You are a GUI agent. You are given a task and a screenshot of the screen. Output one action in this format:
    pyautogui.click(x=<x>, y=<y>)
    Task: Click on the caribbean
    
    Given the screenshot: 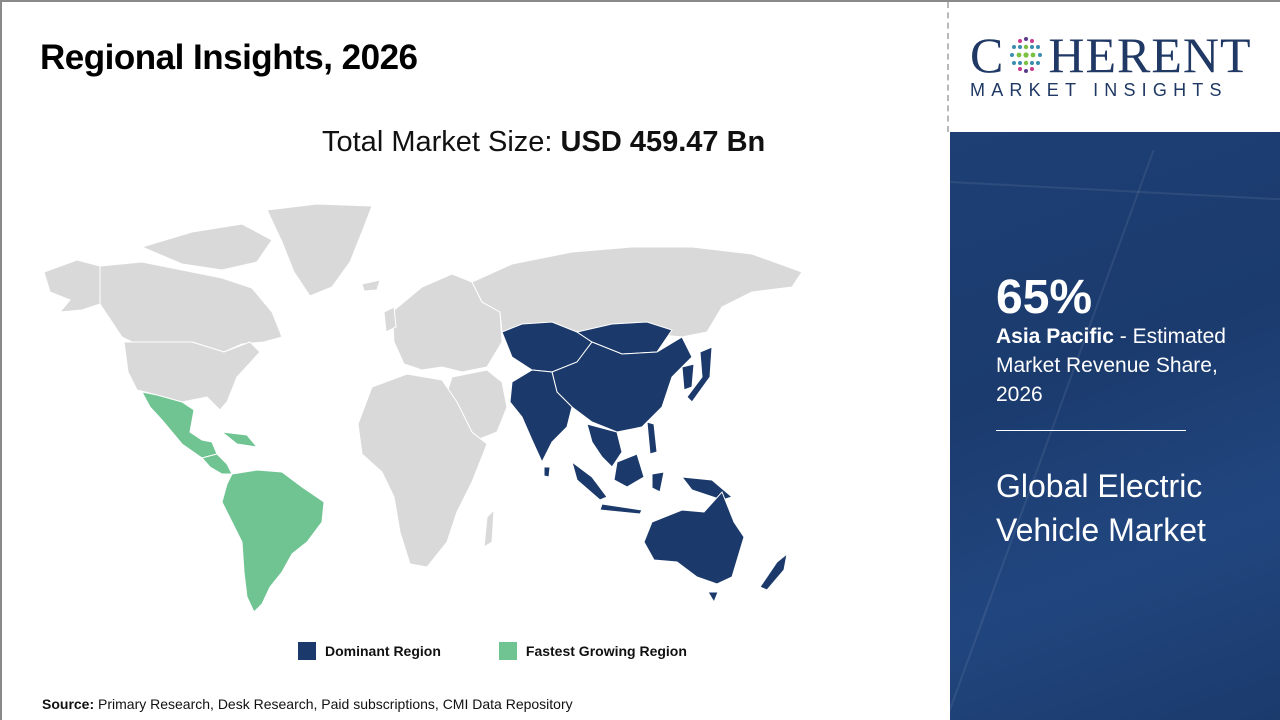 What is the action you would take?
    pyautogui.click(x=239, y=439)
    